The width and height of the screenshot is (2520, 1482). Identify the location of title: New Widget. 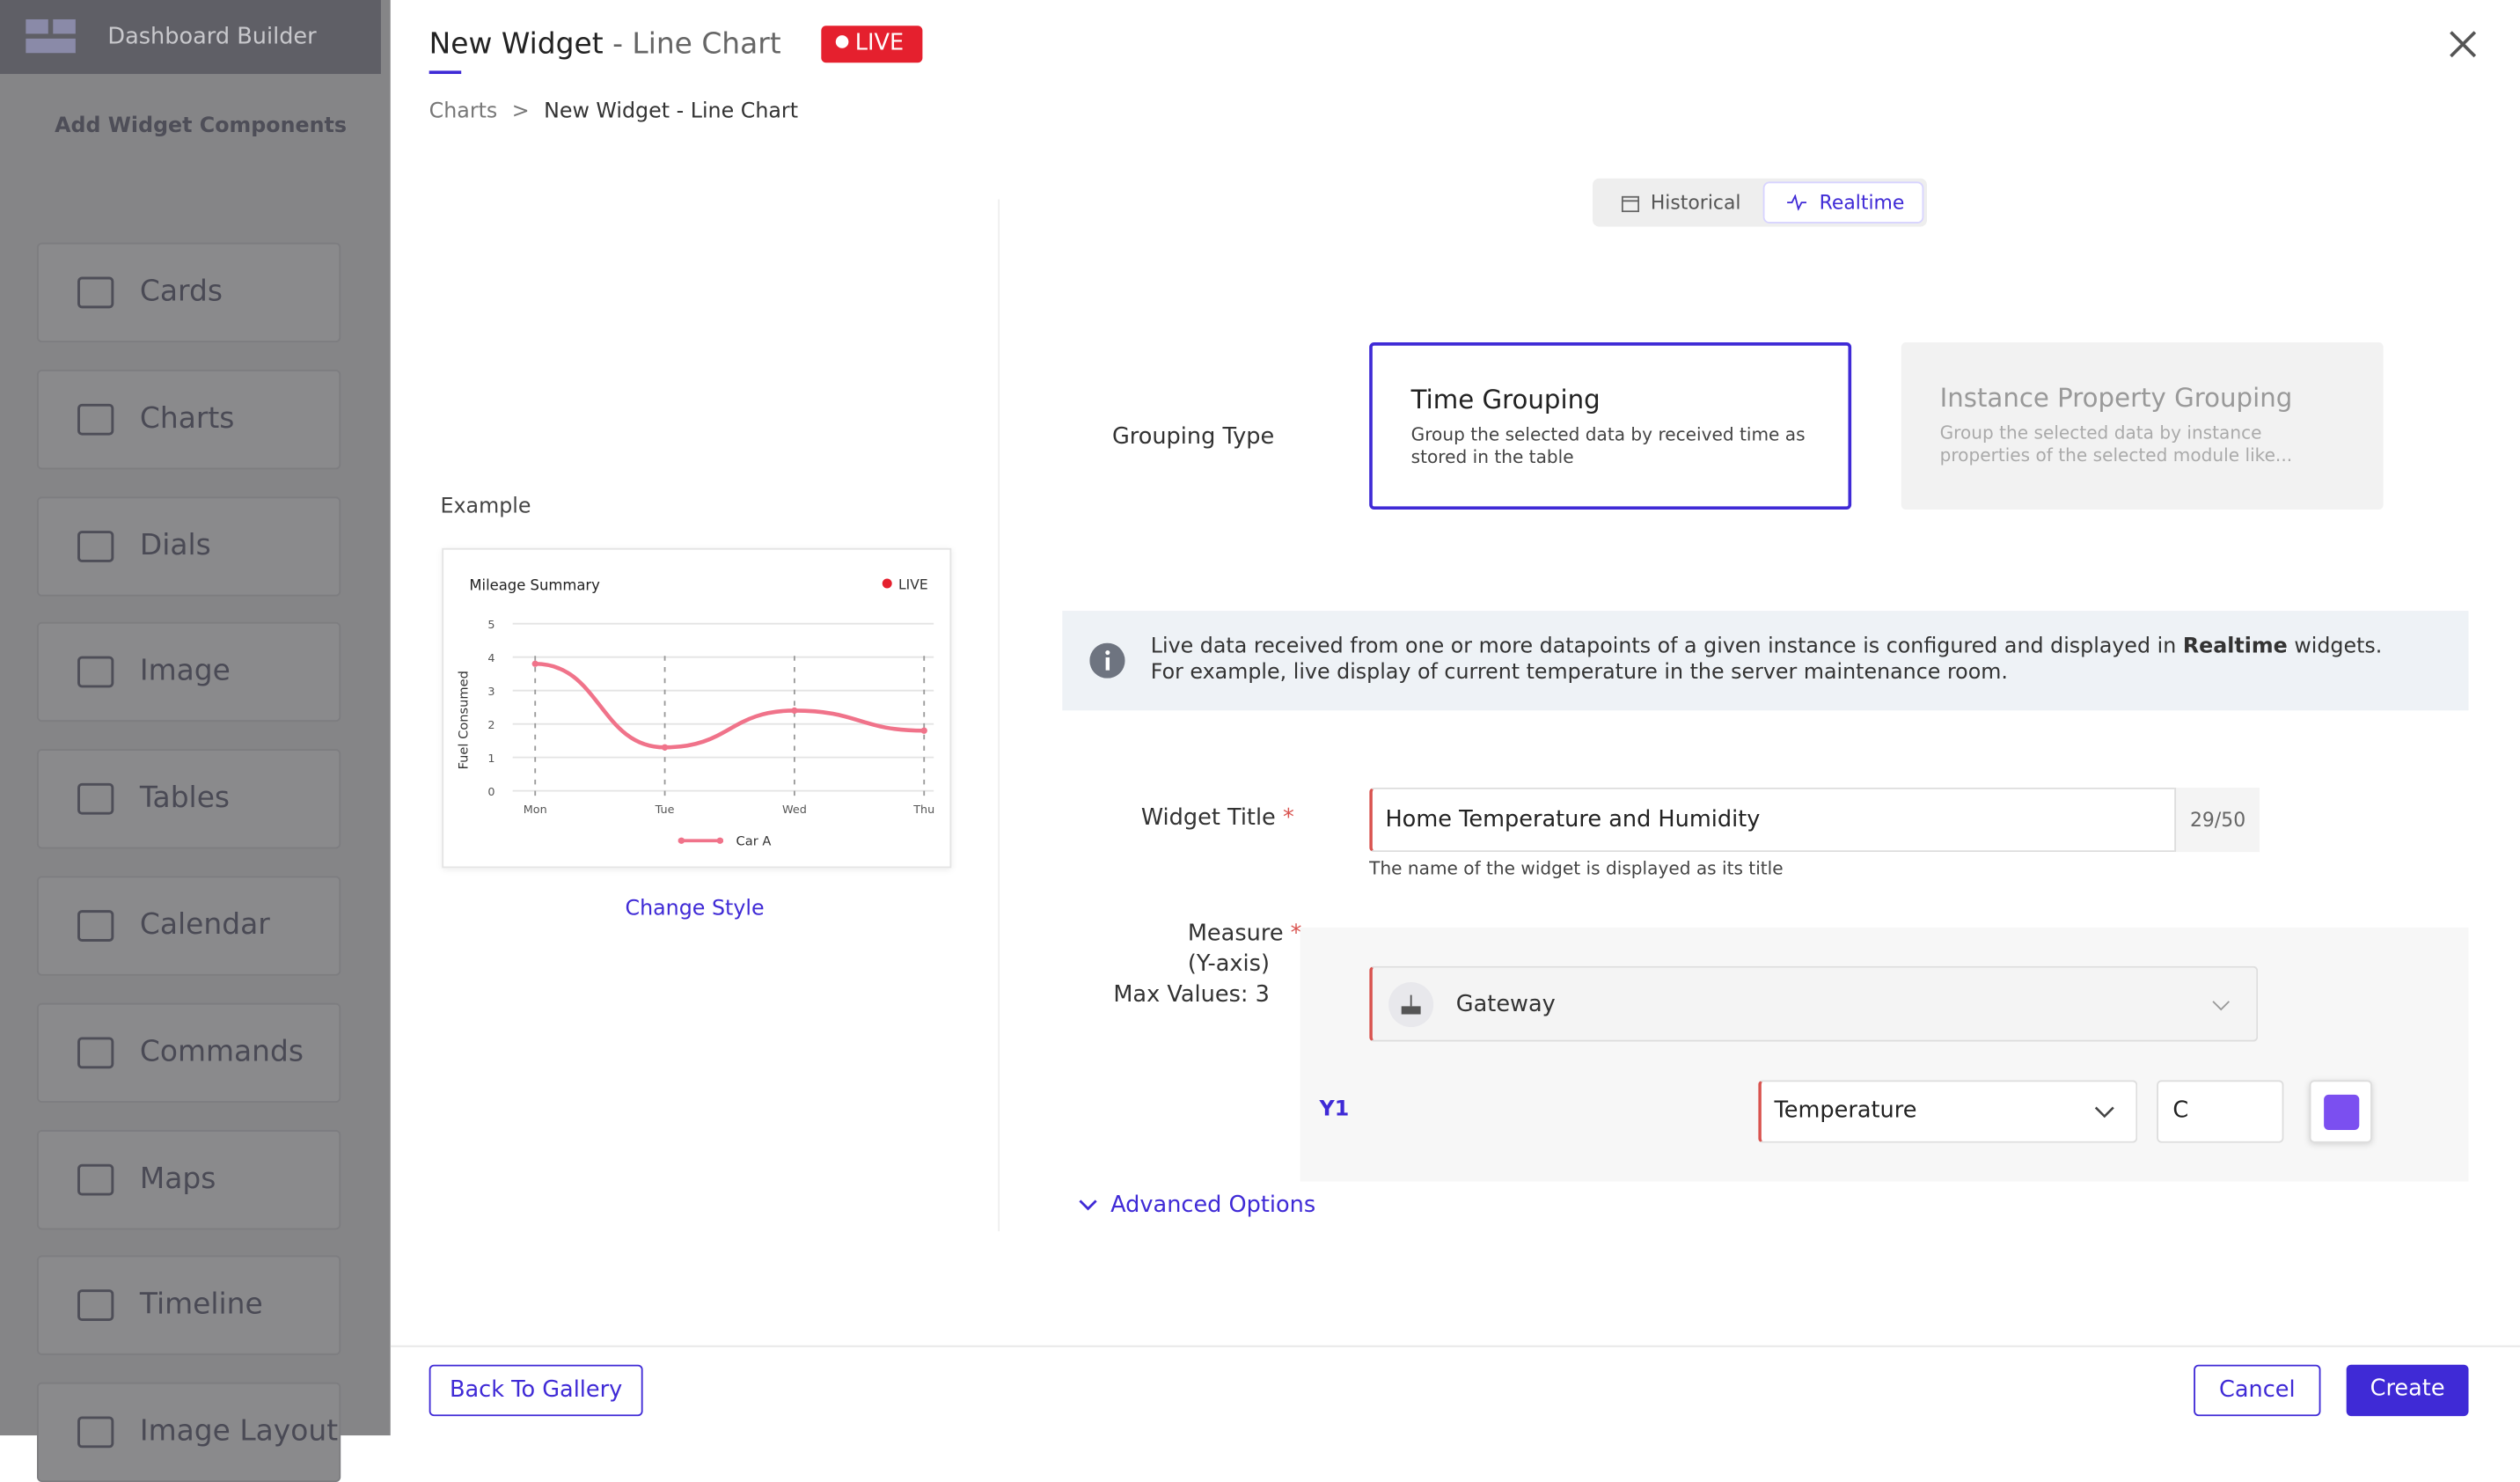
(516, 44).